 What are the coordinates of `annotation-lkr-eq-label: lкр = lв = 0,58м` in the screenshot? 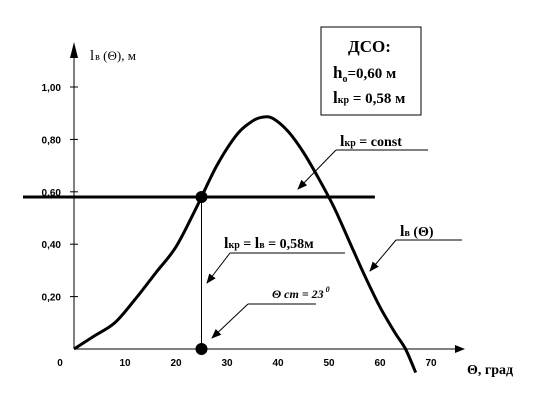 It's located at (269, 243).